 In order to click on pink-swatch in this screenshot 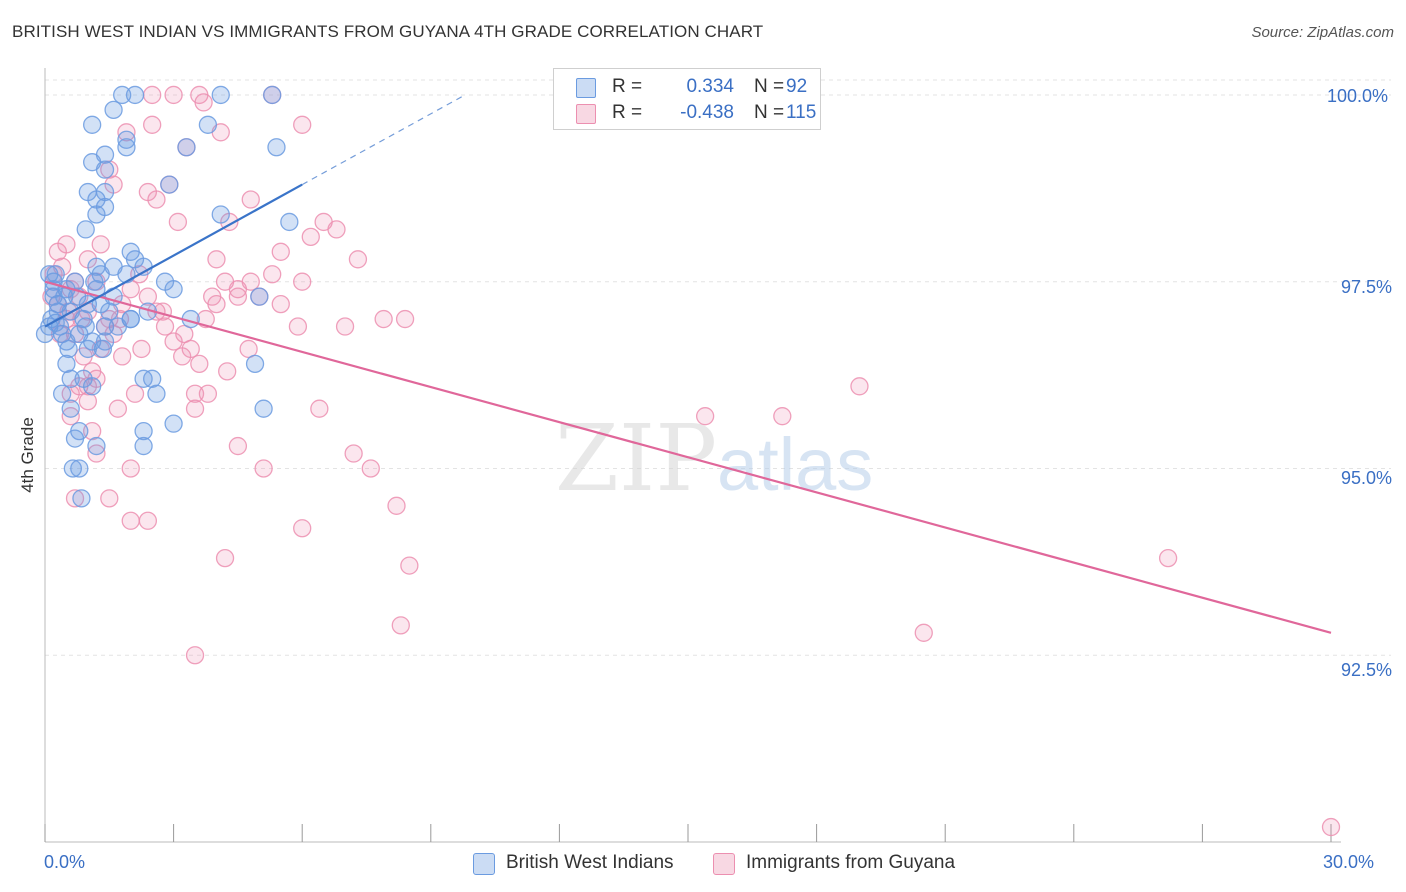, I will do `click(586, 114)`.